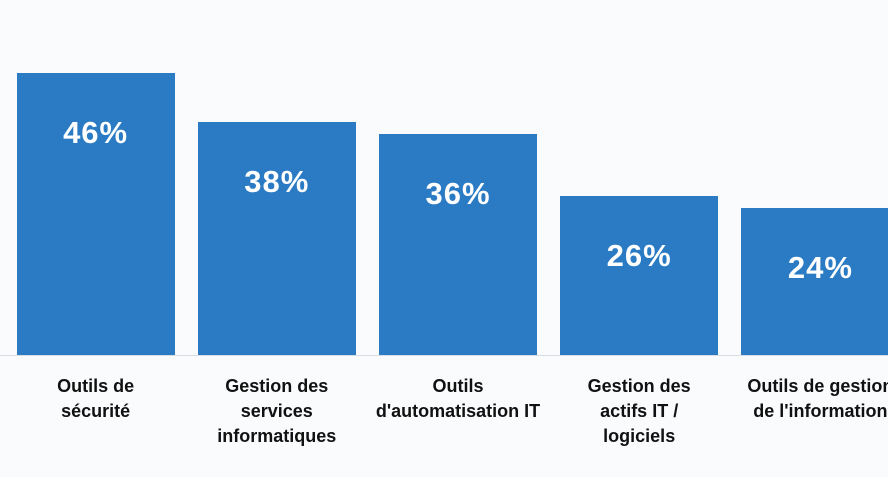 This screenshot has height=477, width=888. I want to click on x-tick-label: Outils de sécurité, so click(96, 398).